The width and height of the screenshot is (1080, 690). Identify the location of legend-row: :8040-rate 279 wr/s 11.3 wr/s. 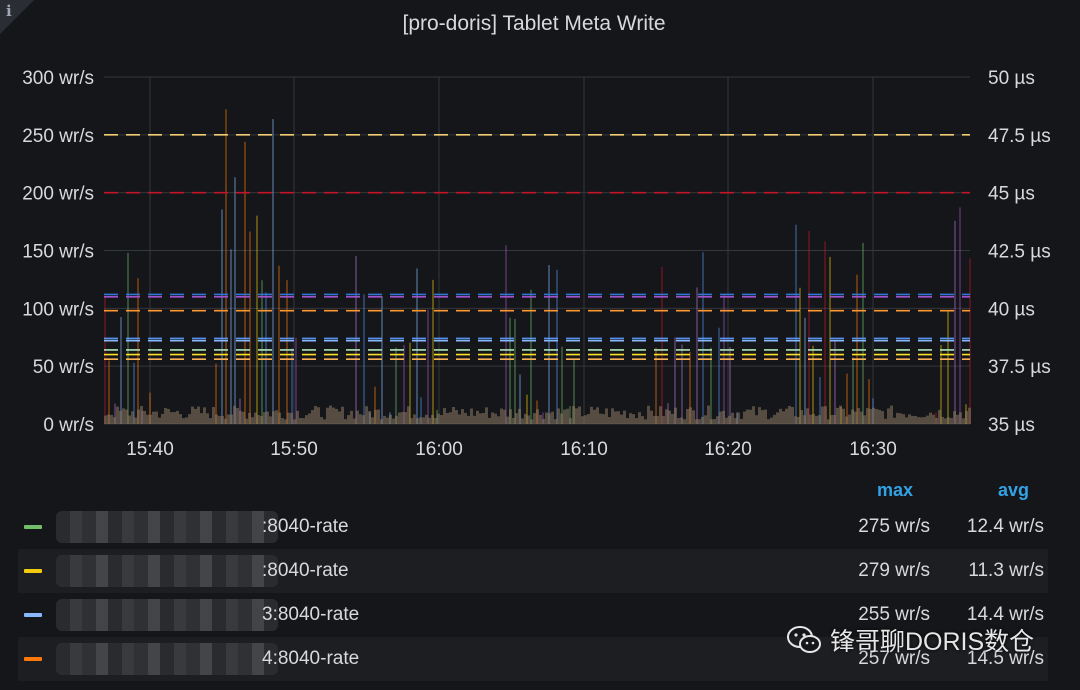
(533, 571).